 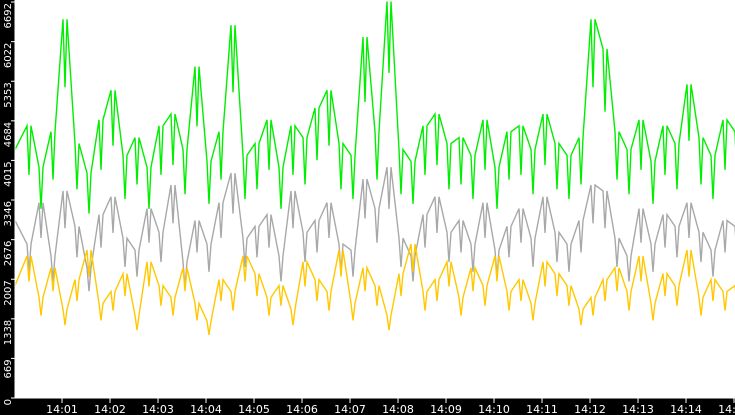 I want to click on x-tick-label: 14:09, so click(x=446, y=409).